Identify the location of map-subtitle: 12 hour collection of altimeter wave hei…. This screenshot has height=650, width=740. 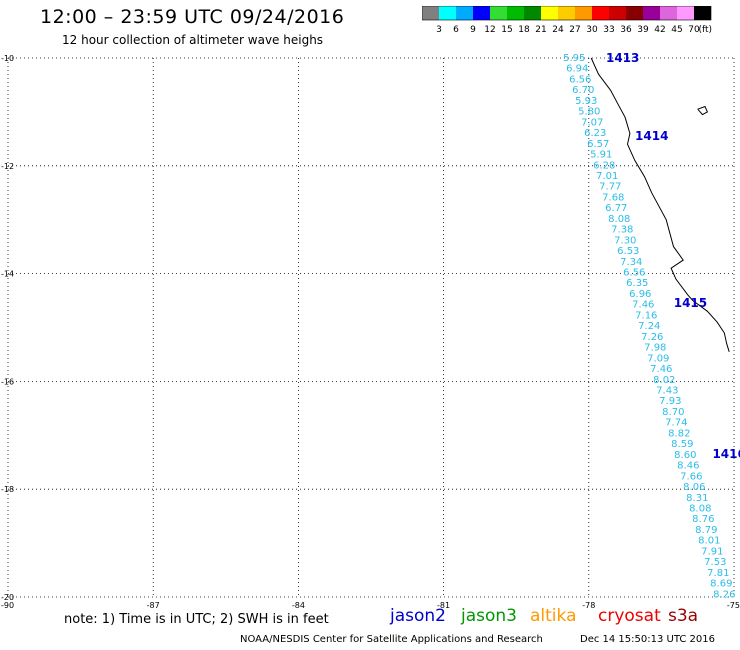
(193, 40).